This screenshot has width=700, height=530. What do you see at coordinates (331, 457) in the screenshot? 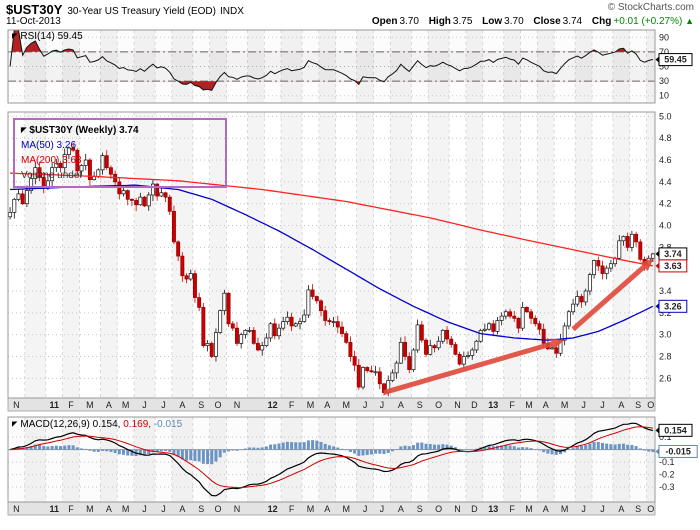
I see `macd-signal-line` at bounding box center [331, 457].